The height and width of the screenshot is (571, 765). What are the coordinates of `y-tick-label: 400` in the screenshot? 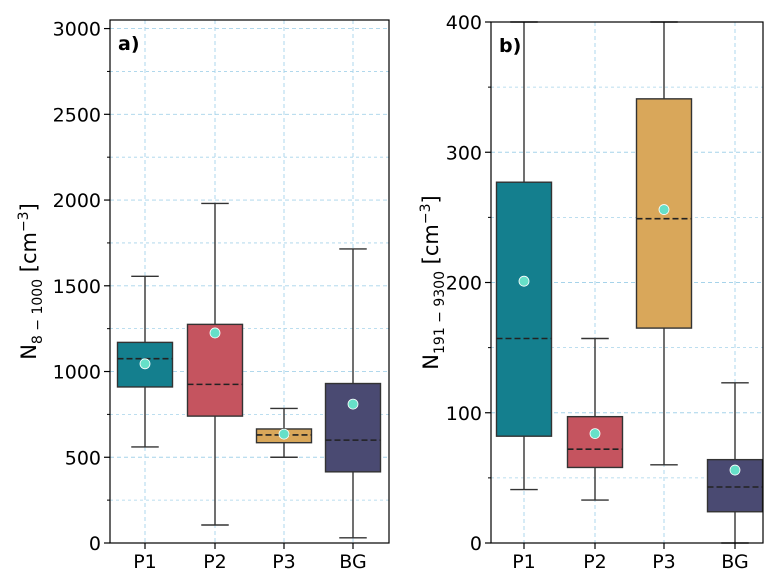 It's located at (464, 23).